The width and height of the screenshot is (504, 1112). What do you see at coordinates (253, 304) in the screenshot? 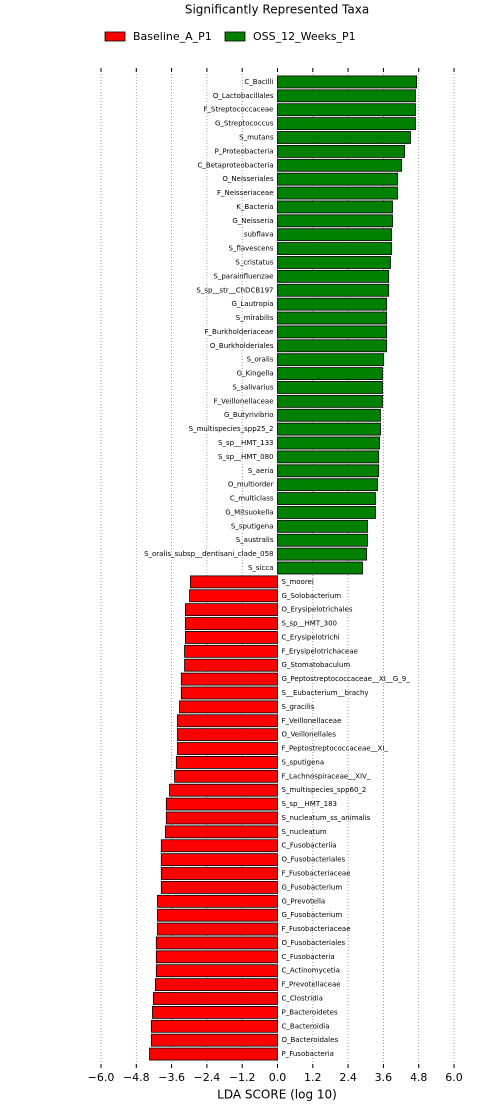
I see `category-label: G_Lautropia` at bounding box center [253, 304].